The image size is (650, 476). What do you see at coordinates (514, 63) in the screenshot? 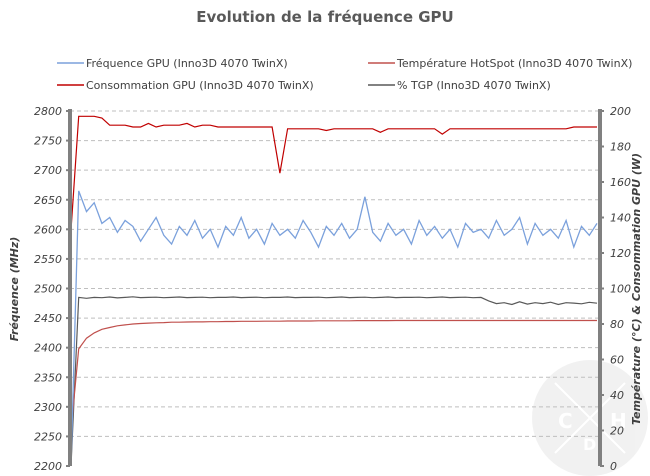
I see `legend-label: Température HotSpot (Inno3D 4070 TwinX)` at bounding box center [514, 63].